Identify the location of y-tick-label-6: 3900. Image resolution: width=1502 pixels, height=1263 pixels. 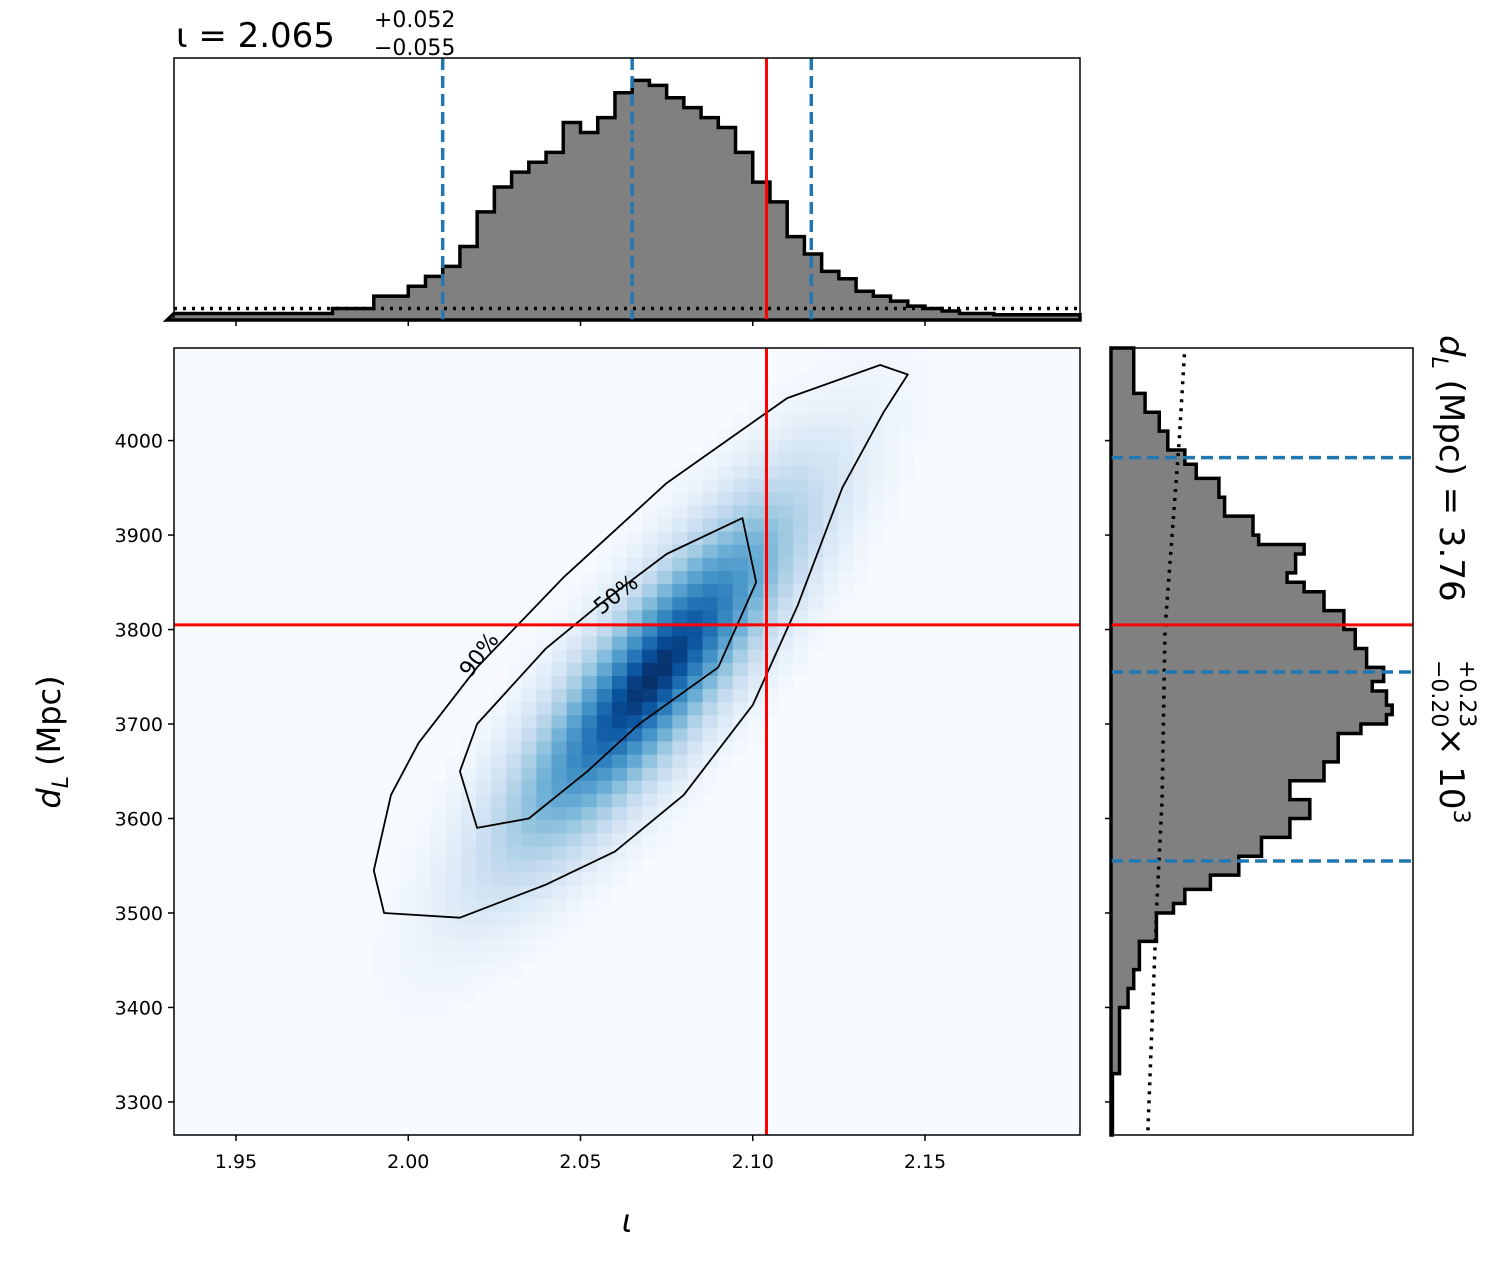
(139, 536).